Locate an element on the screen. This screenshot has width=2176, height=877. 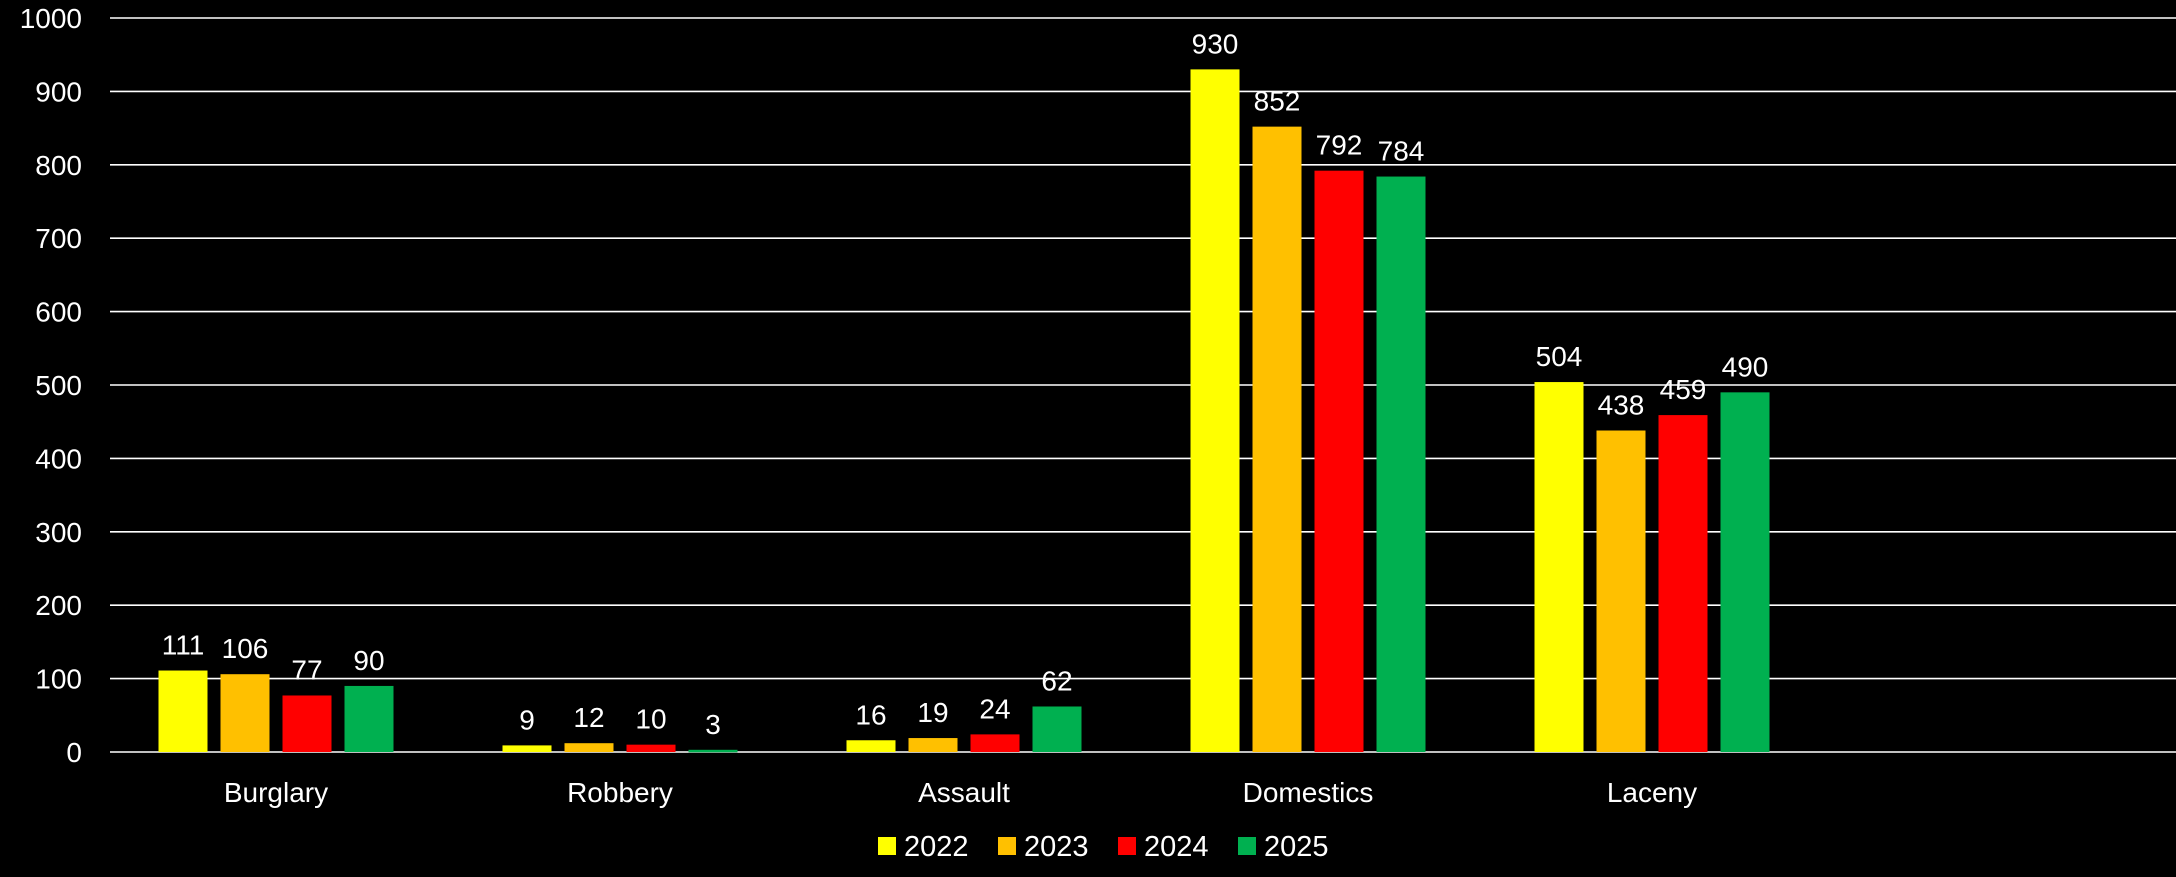
bar-laceny-2024 is located at coordinates (1683, 583).